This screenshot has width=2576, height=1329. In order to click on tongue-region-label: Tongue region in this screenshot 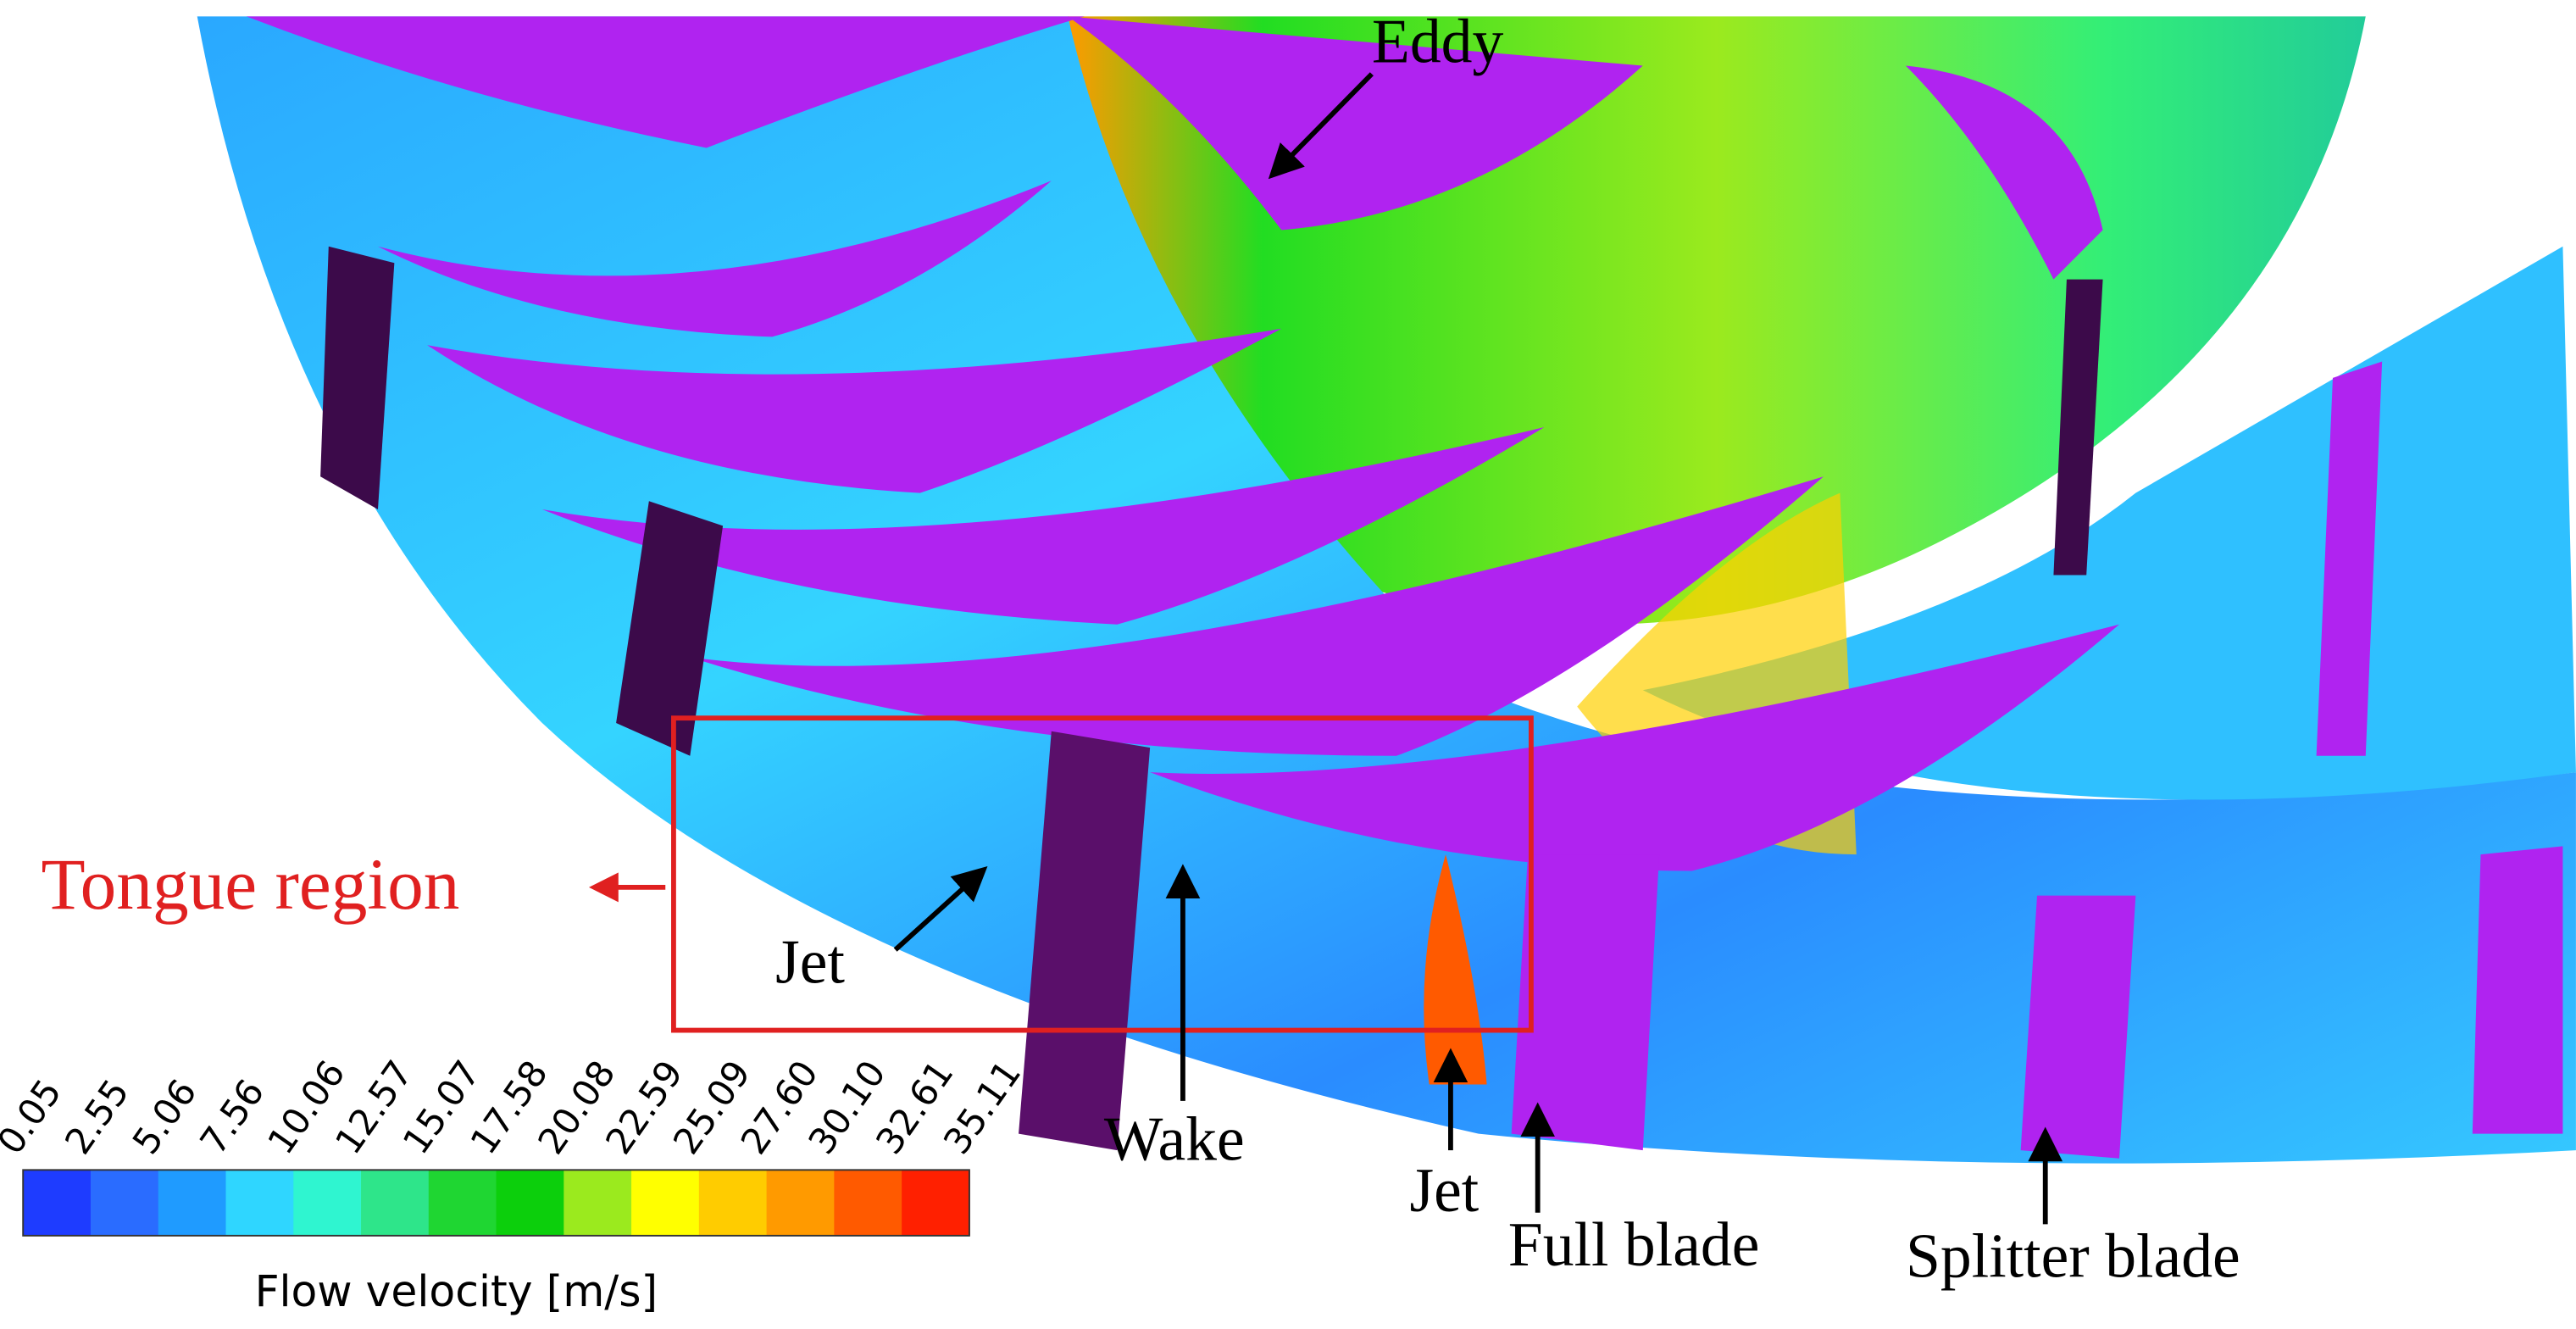, I will do `click(251, 885)`.